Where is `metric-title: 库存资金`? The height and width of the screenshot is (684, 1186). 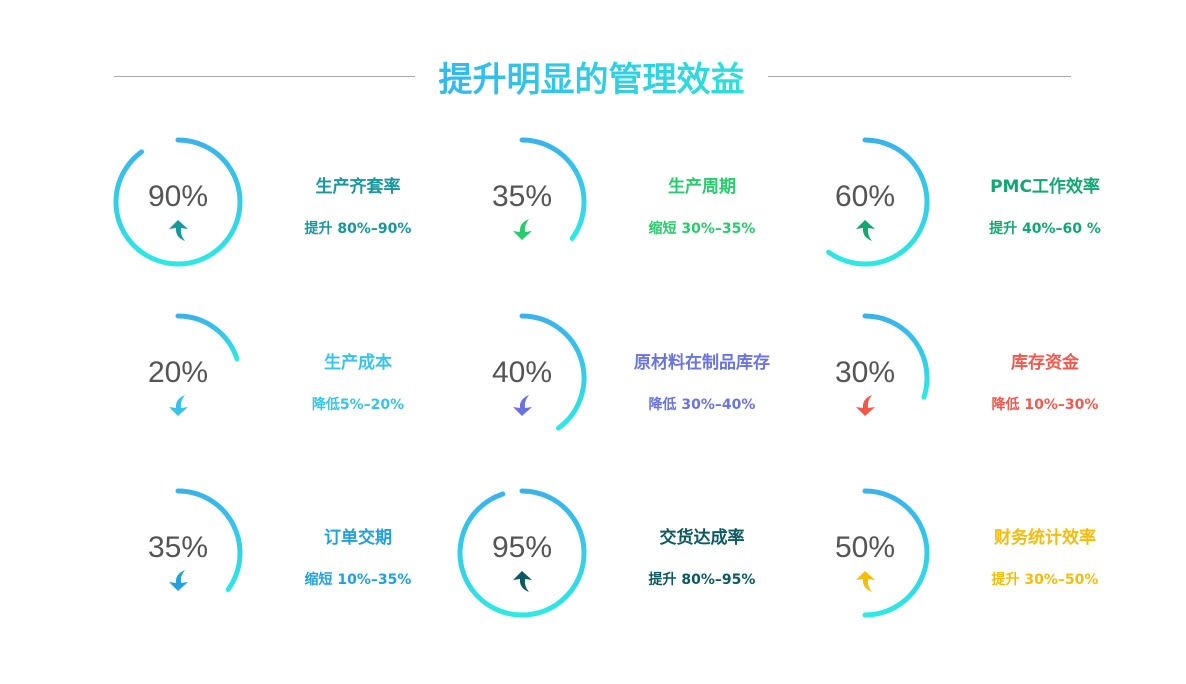
metric-title: 库存资金 is located at coordinates (1045, 363).